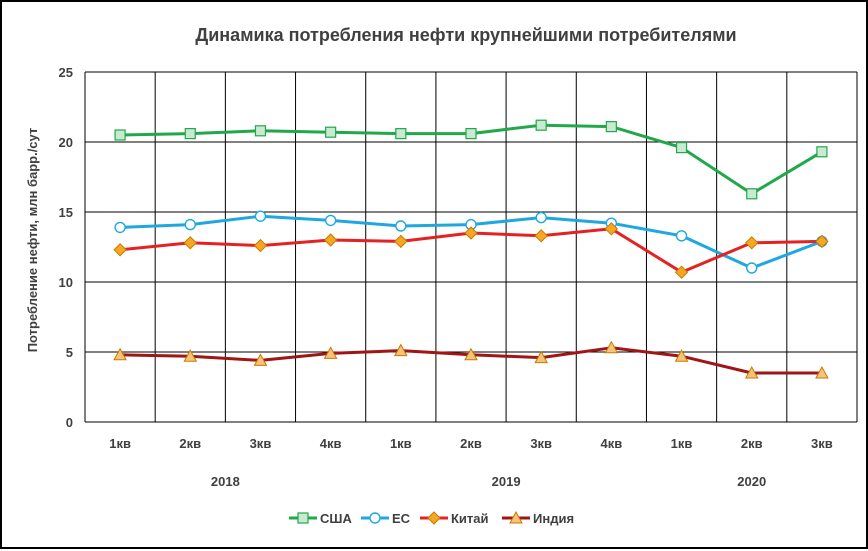  I want to click on y-tick-label: 5, so click(69, 352).